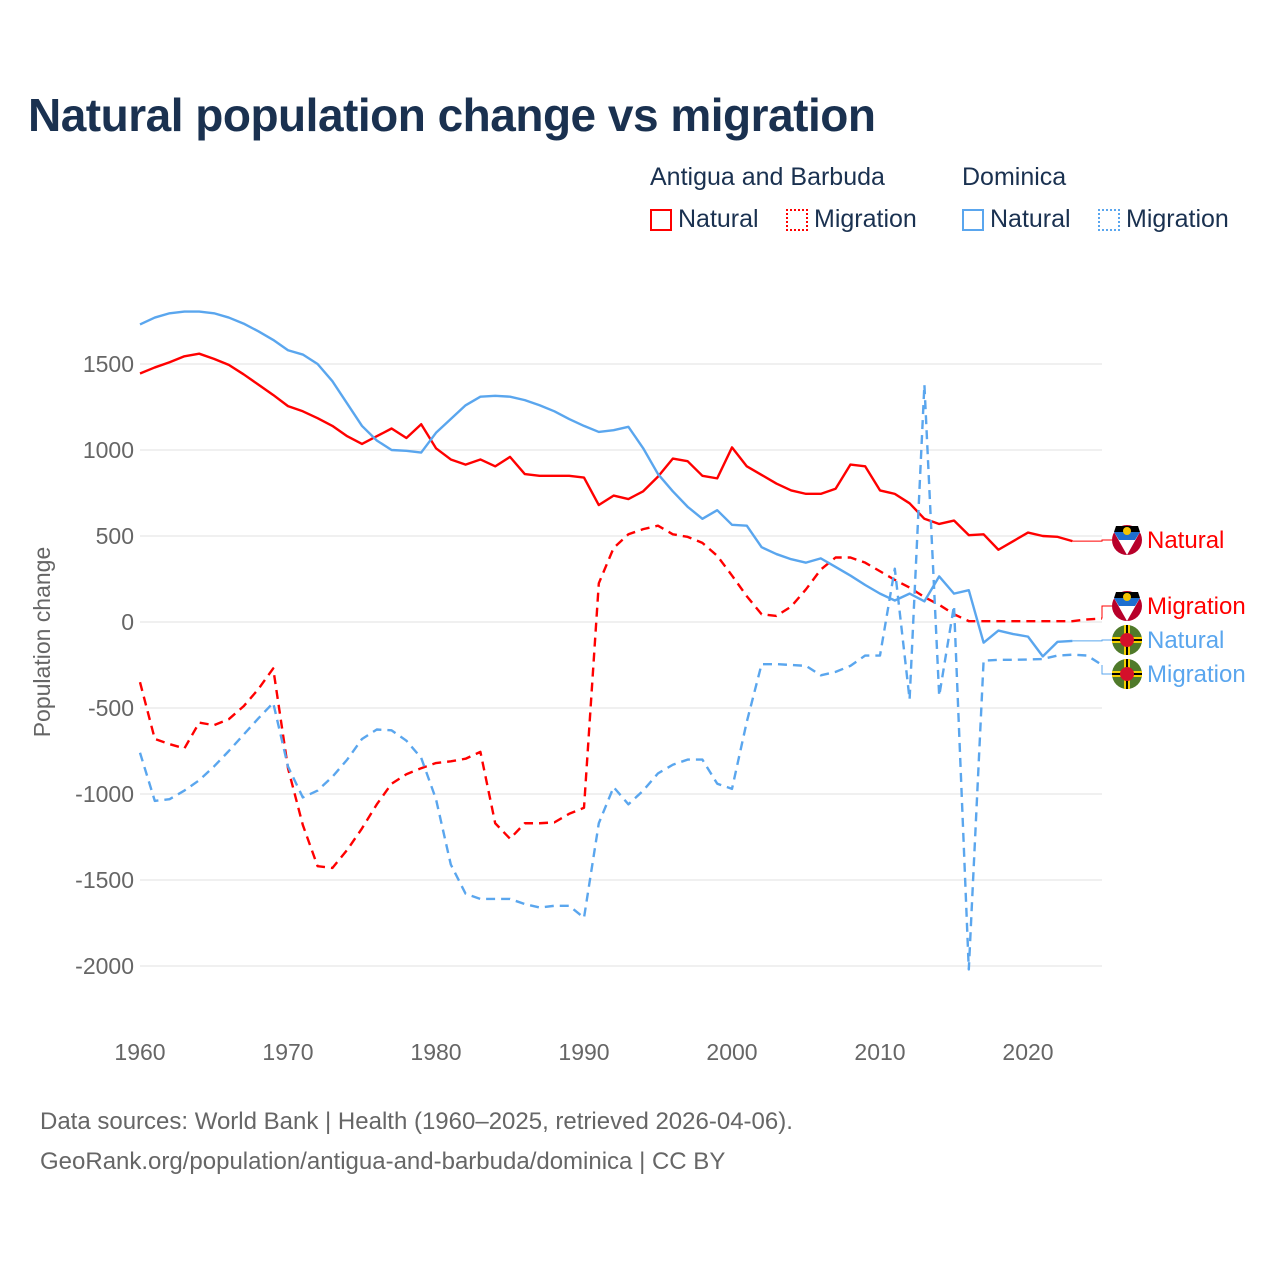 This screenshot has width=1280, height=1280. What do you see at coordinates (879, 1052) in the screenshot?
I see `x-tick-label: 2010` at bounding box center [879, 1052].